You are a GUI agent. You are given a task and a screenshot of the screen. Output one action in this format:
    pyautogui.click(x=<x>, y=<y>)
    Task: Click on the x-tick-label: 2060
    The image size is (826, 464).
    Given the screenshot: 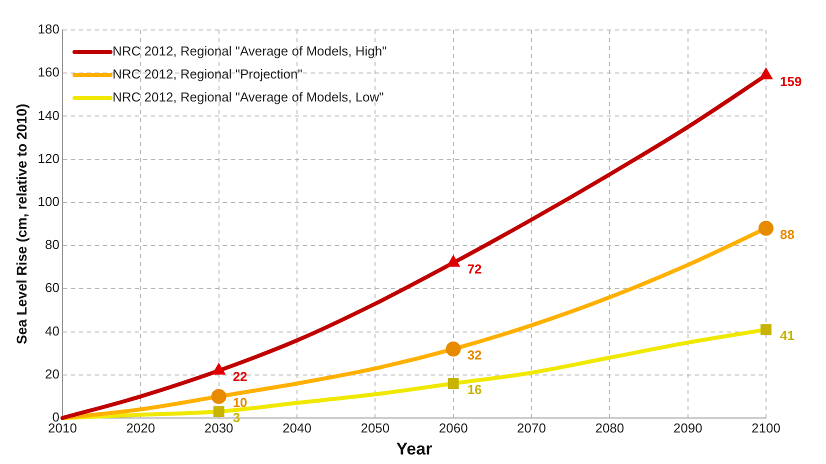 What is the action you would take?
    pyautogui.click(x=453, y=428)
    